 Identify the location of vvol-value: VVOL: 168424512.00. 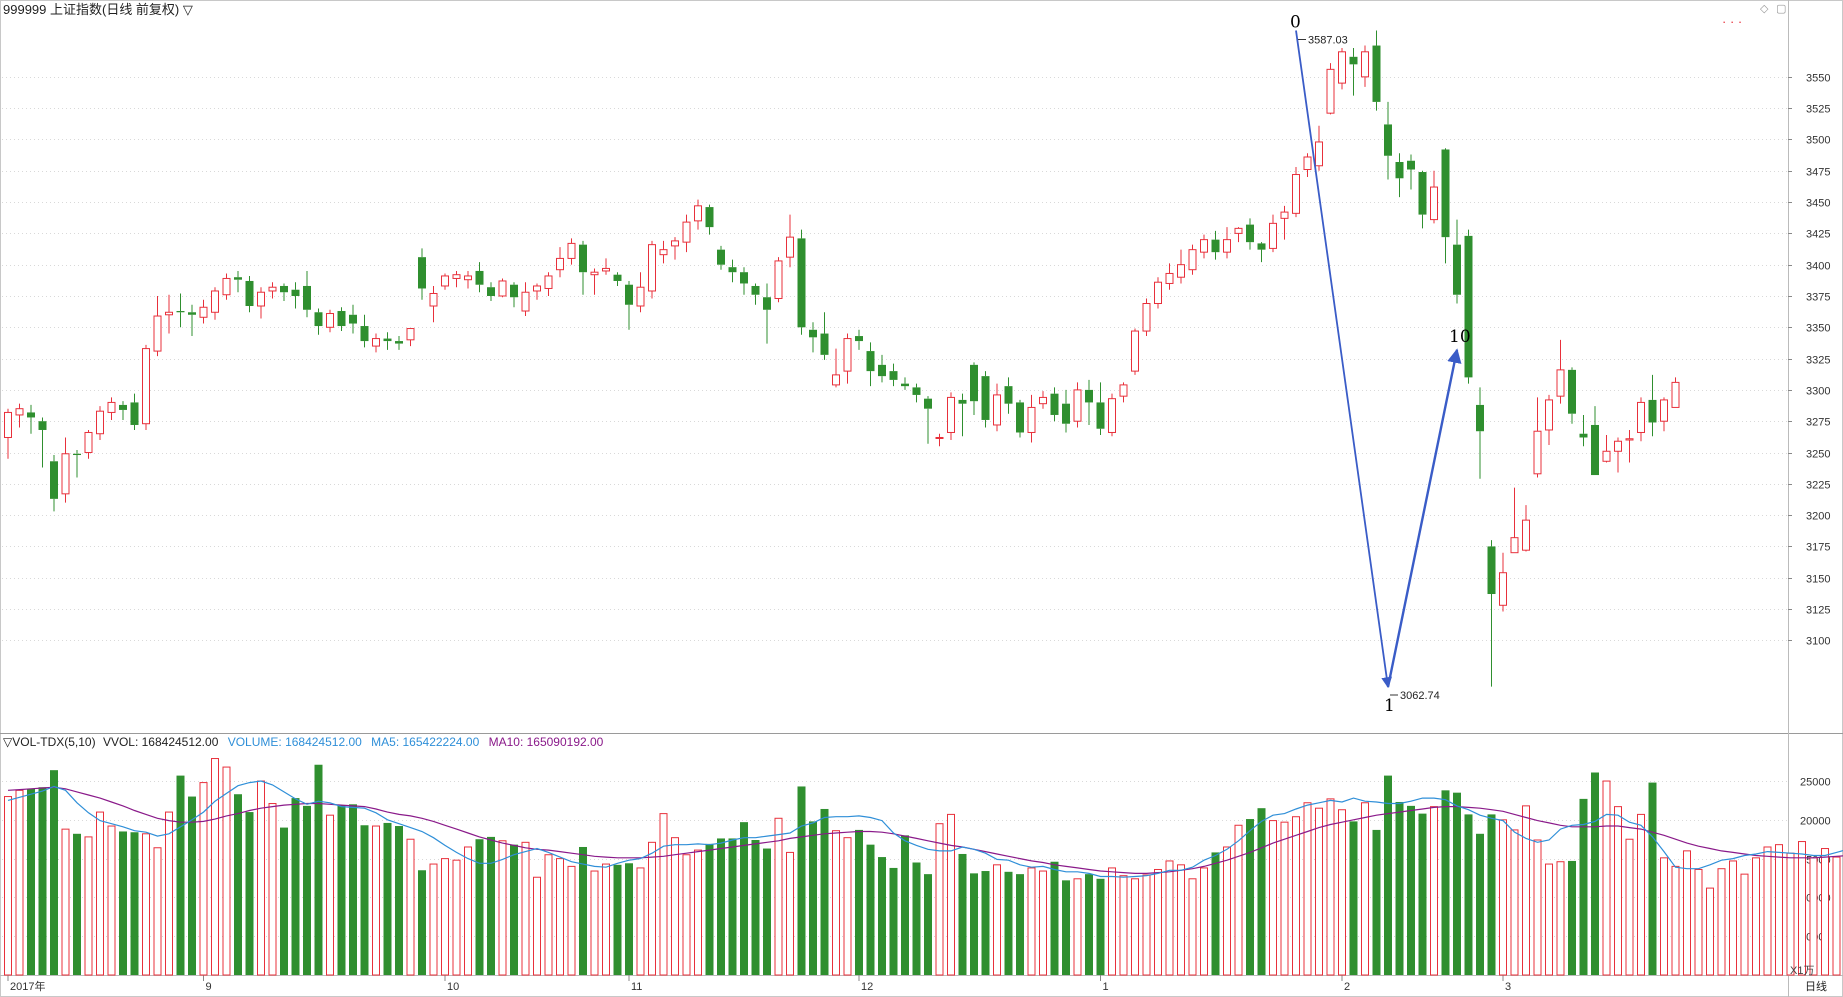
(160, 742).